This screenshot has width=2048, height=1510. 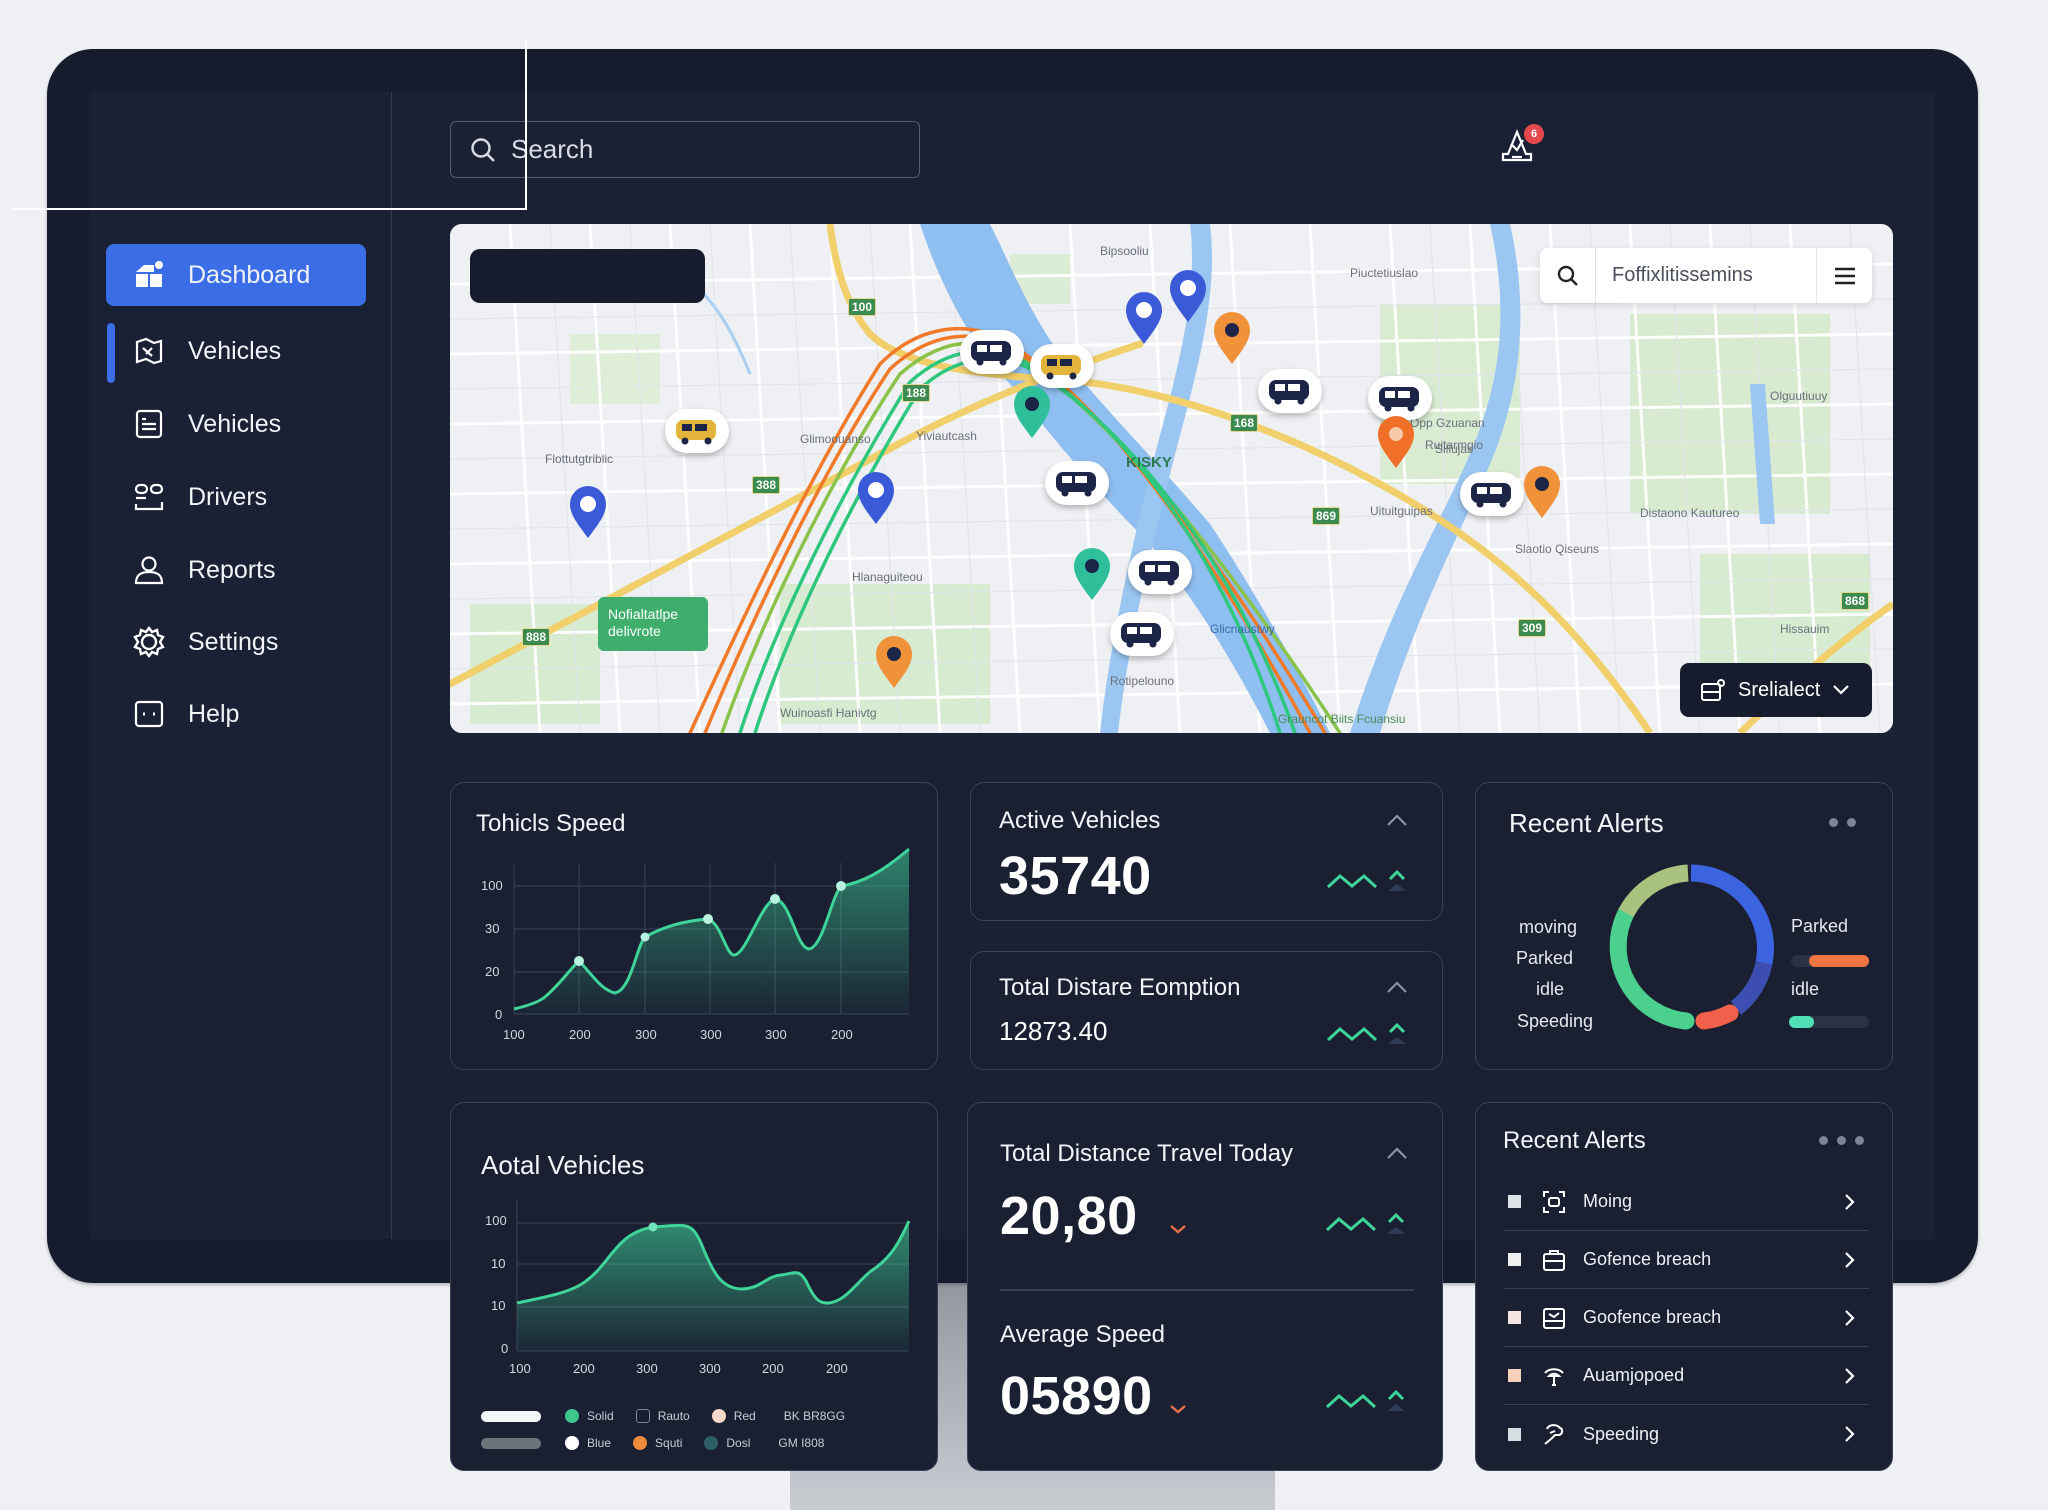 What do you see at coordinates (391, 665) in the screenshot?
I see `sidebar-divider` at bounding box center [391, 665].